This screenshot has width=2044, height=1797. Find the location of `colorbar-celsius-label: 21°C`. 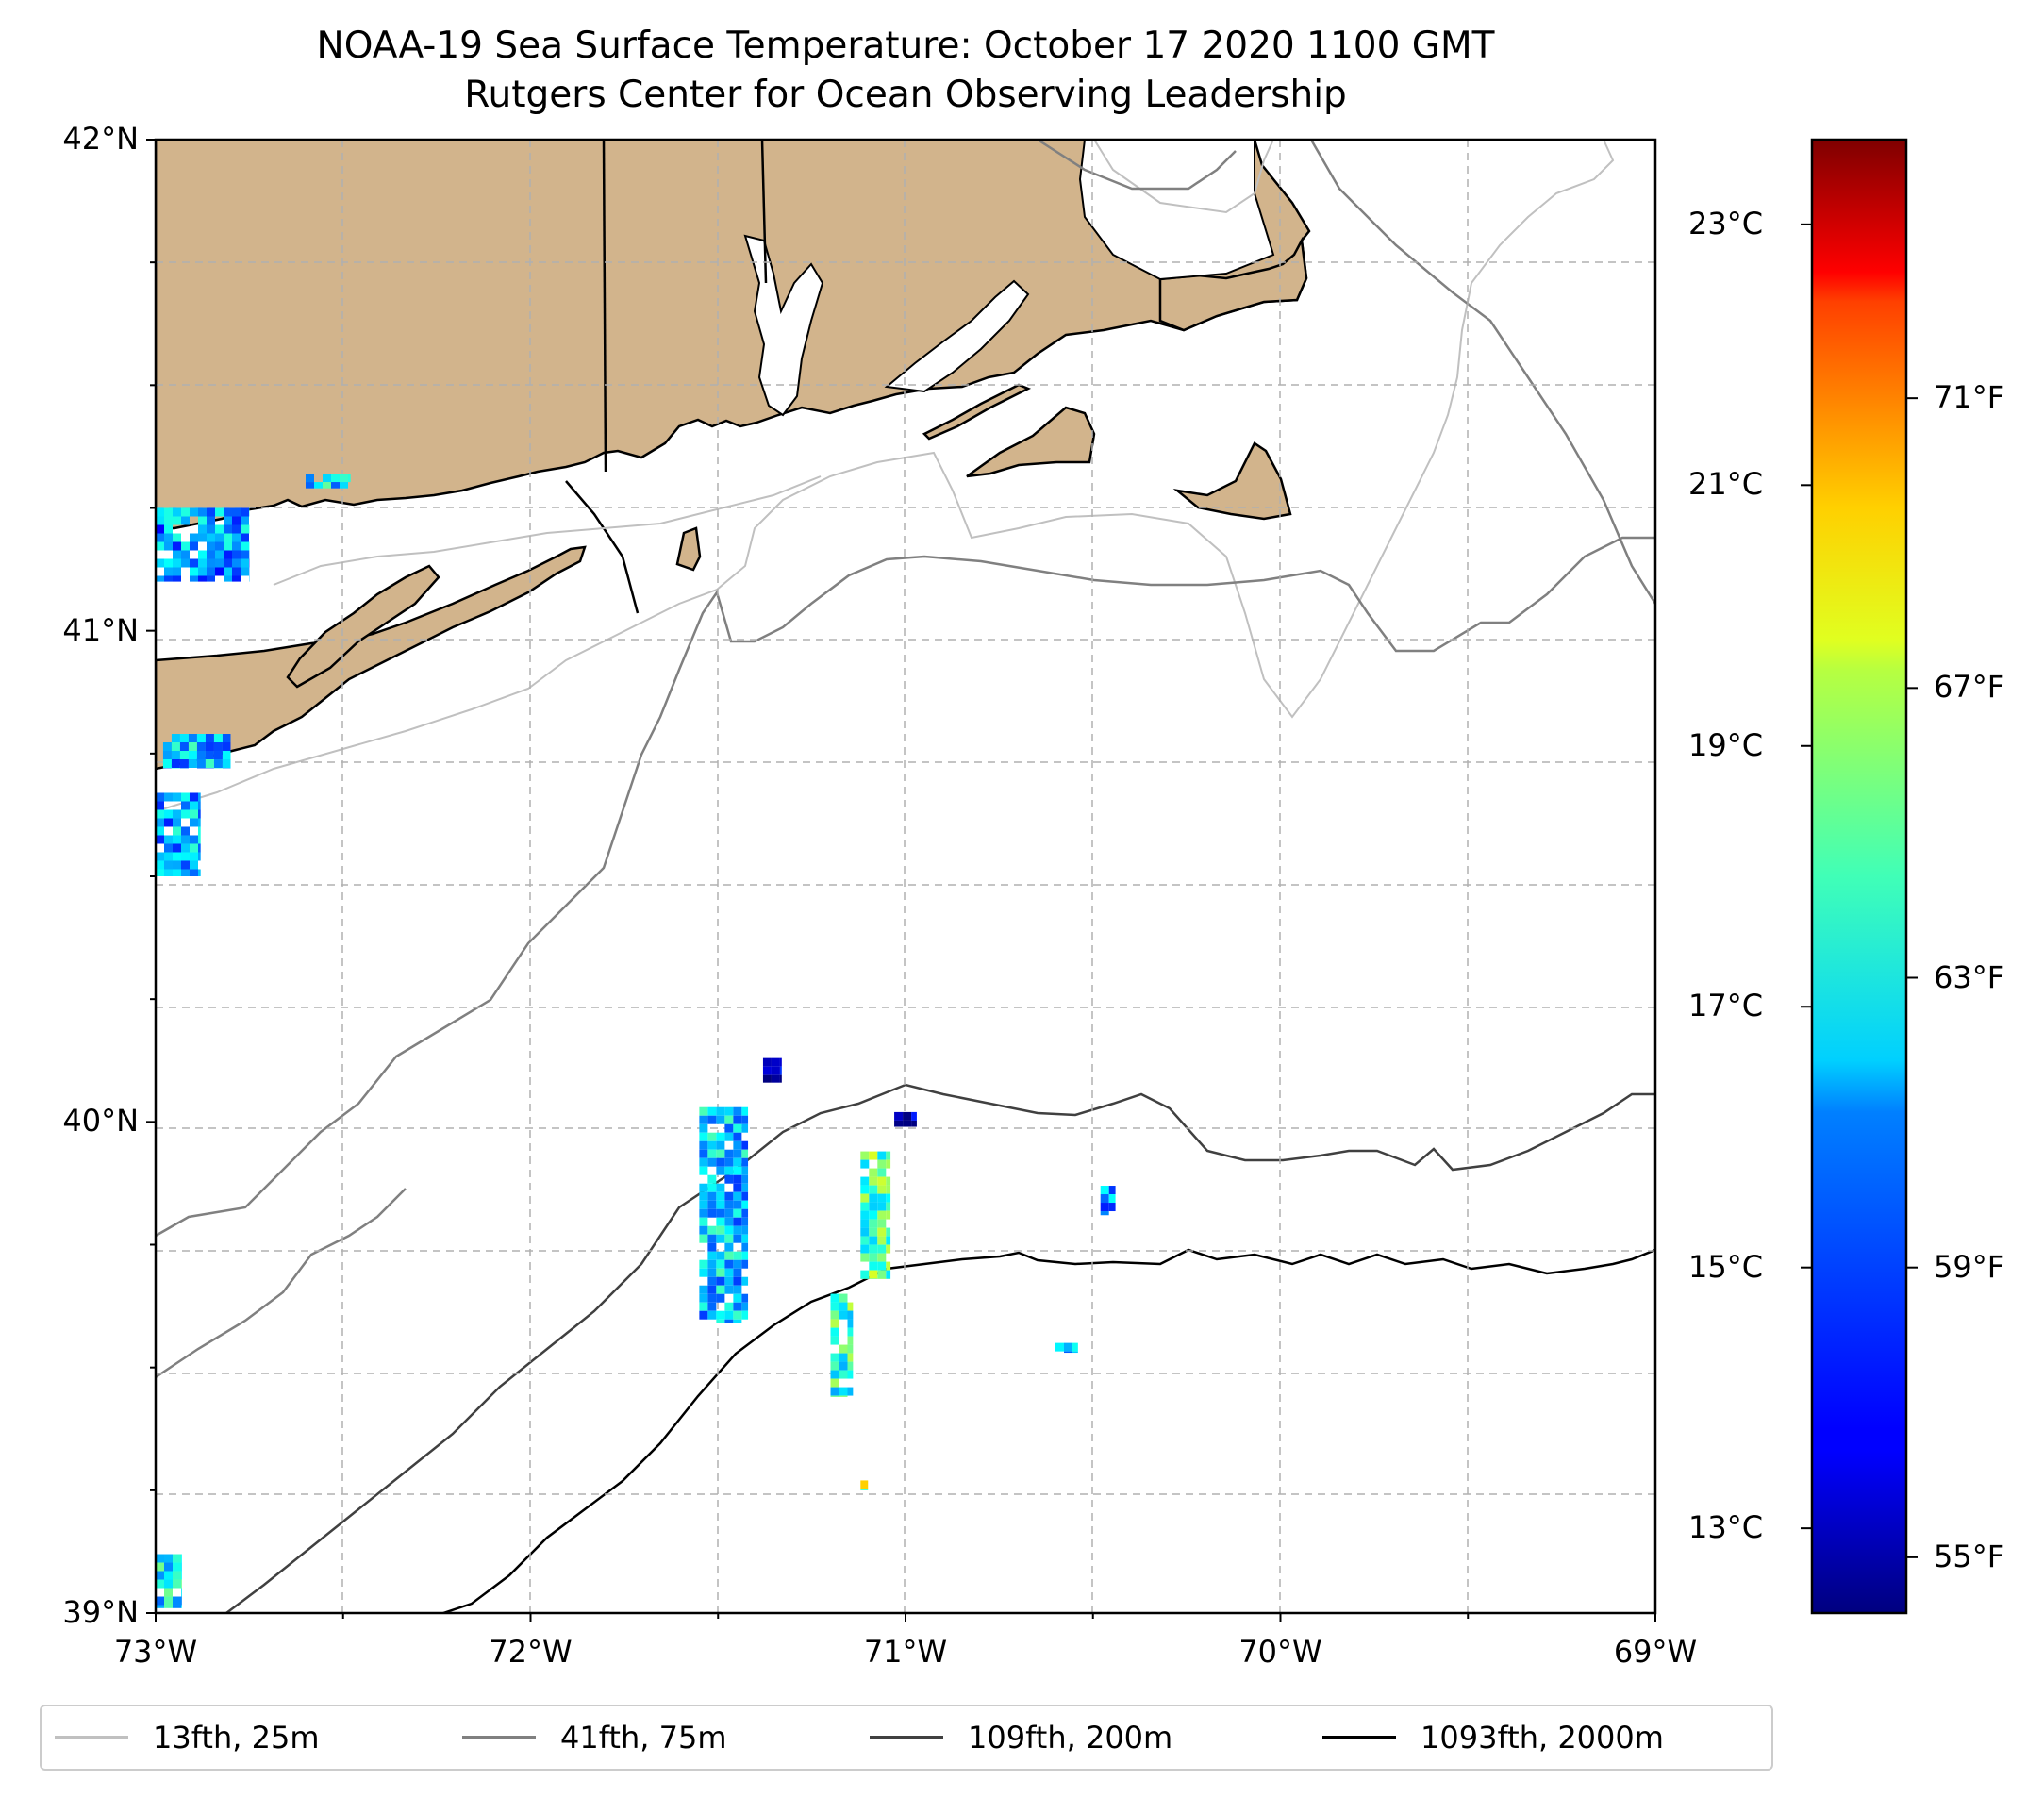

colorbar-celsius-label: 21°C is located at coordinates (1726, 484).